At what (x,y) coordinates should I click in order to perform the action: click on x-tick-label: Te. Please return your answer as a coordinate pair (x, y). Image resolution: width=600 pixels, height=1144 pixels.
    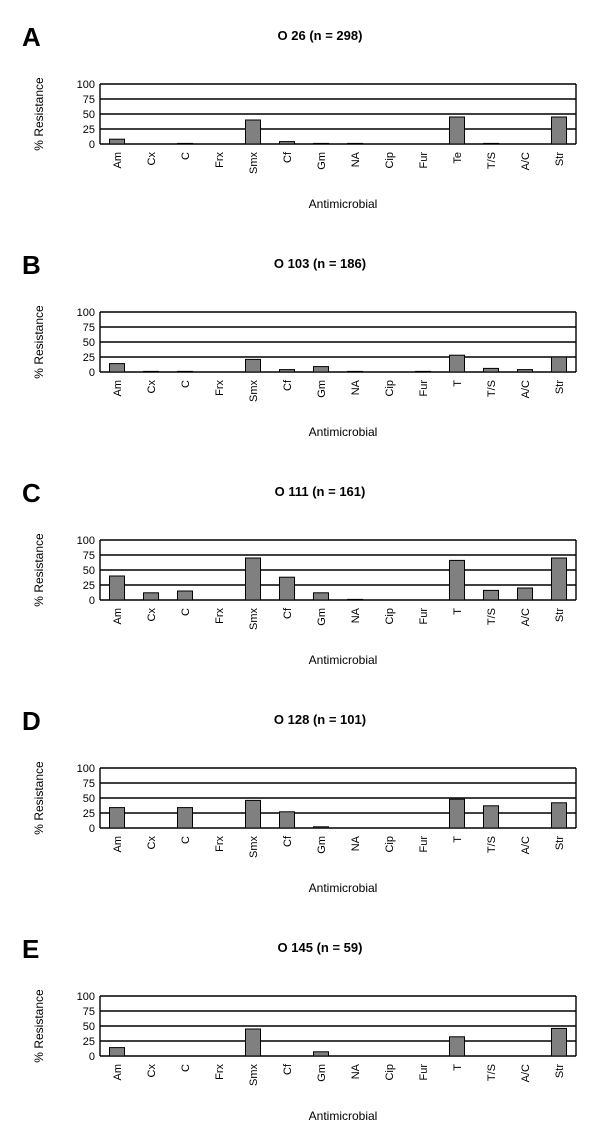
    Looking at the image, I should click on (458, 158).